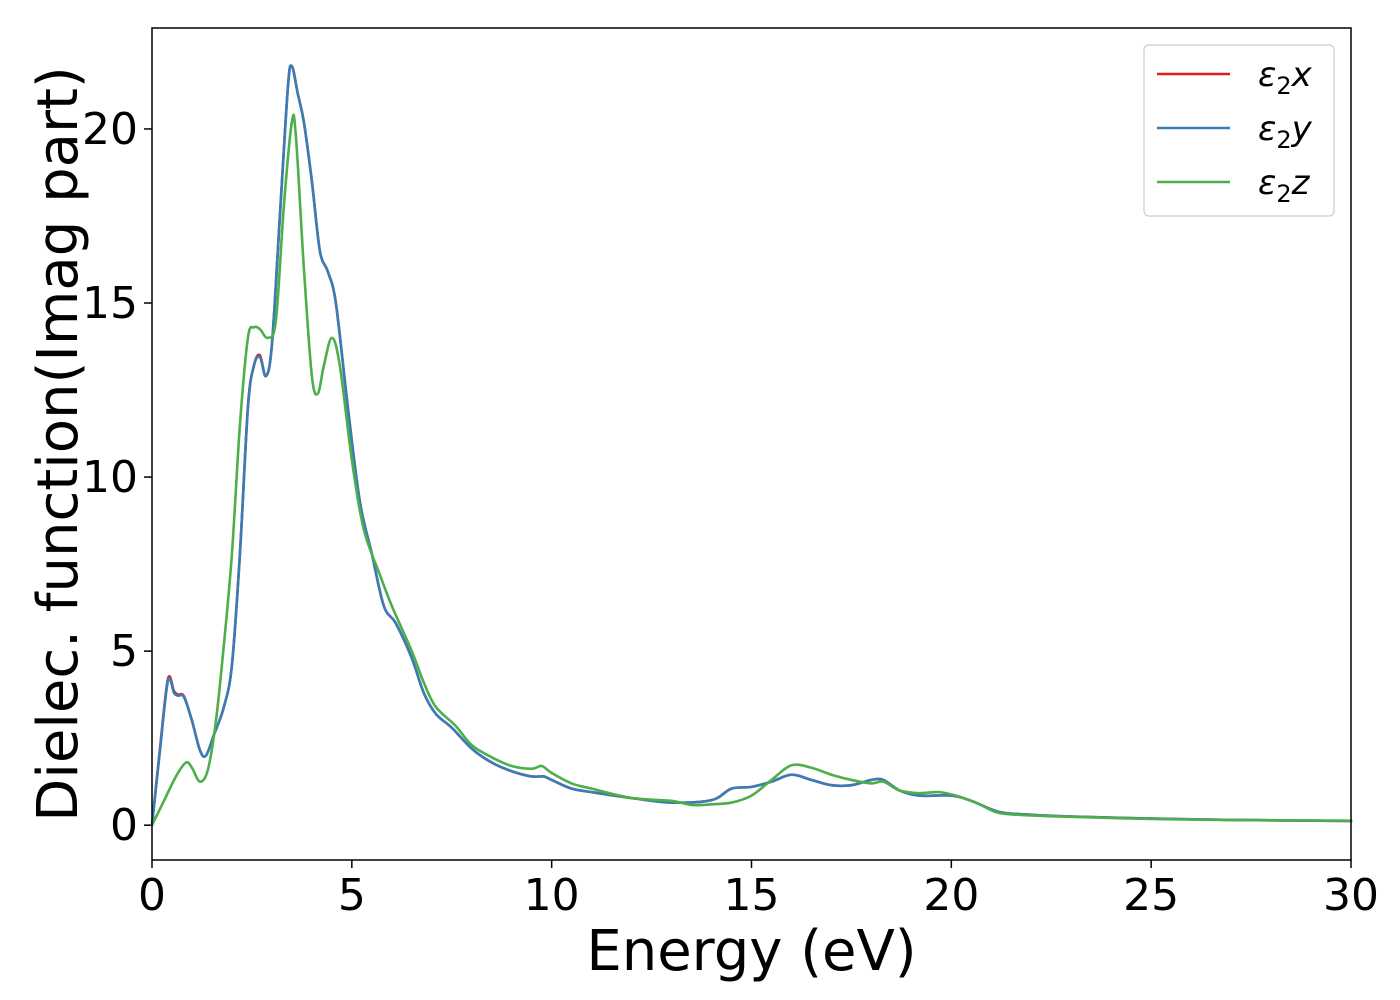 Image resolution: width=1400 pixels, height=1000 pixels. I want to click on legend-label-var: x, so click(1302, 75).